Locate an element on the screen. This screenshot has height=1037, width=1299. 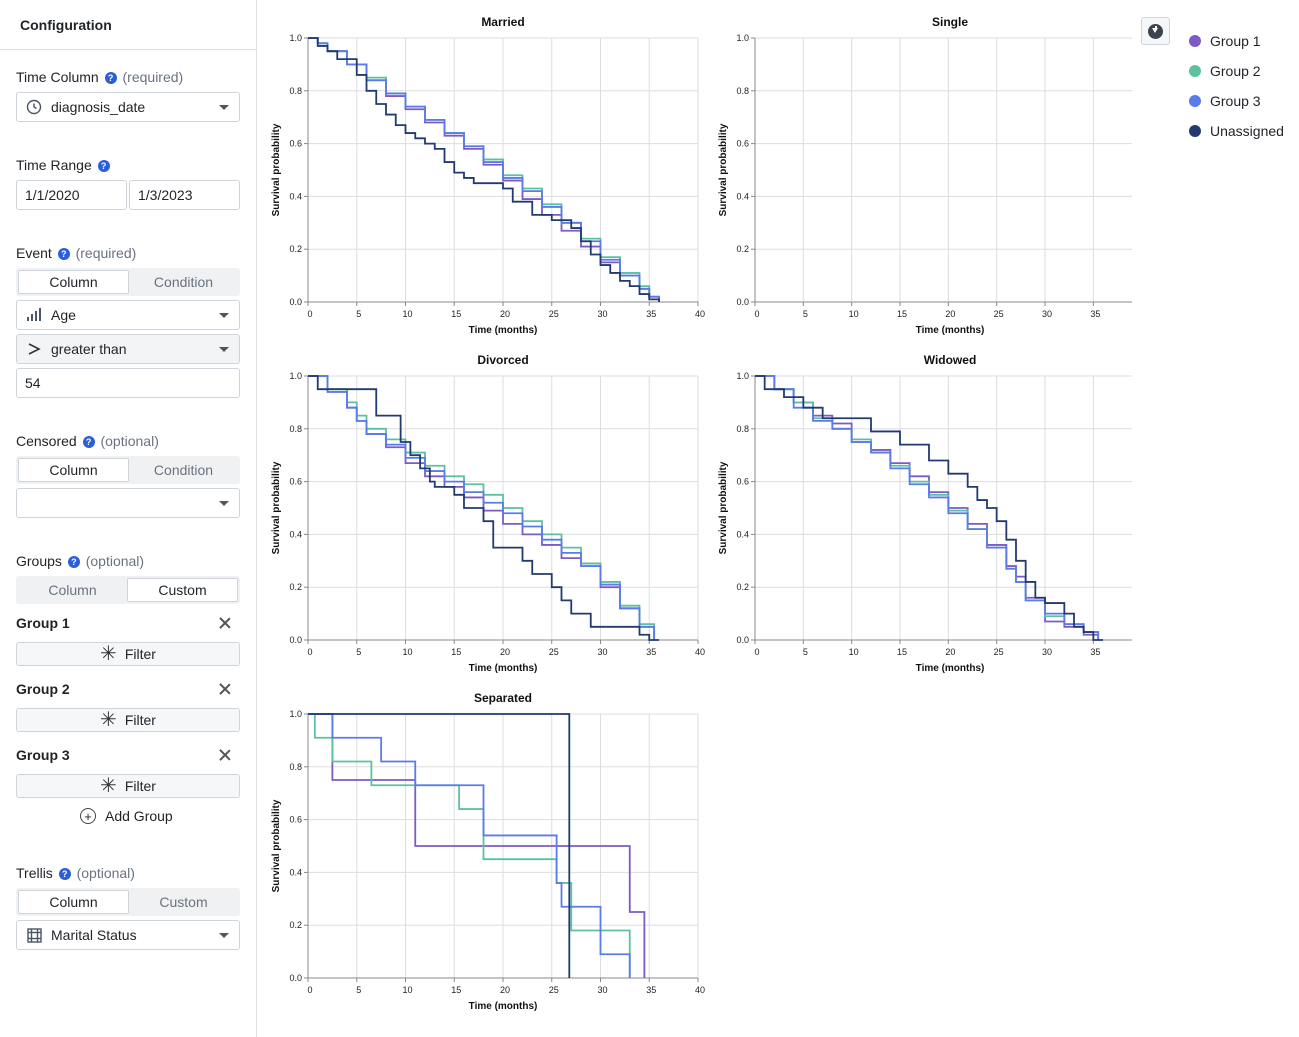
chart-title: Married is located at coordinates (502, 22).